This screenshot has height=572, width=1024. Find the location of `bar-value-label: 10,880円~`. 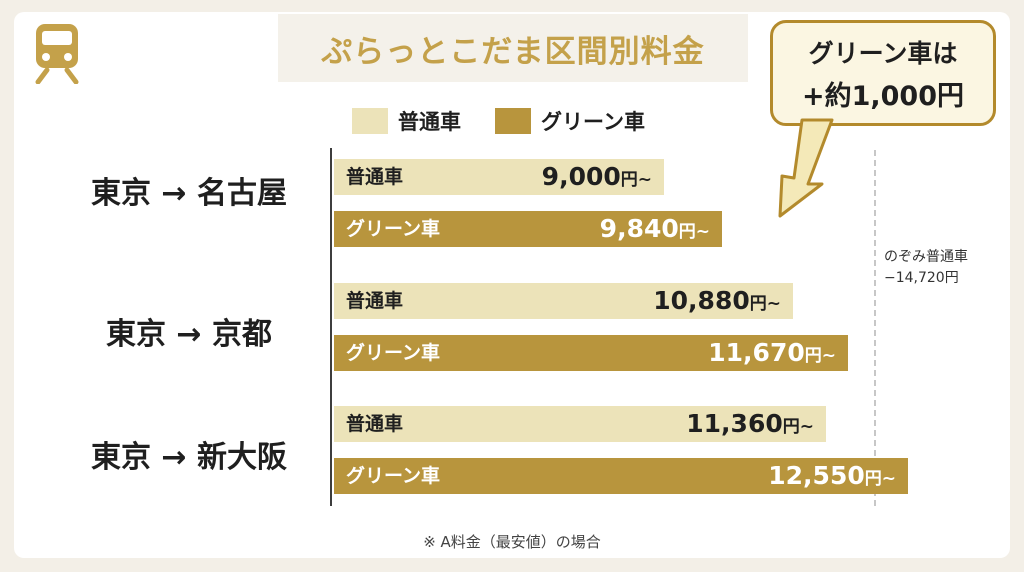

bar-value-label: 10,880円~ is located at coordinates (717, 300).